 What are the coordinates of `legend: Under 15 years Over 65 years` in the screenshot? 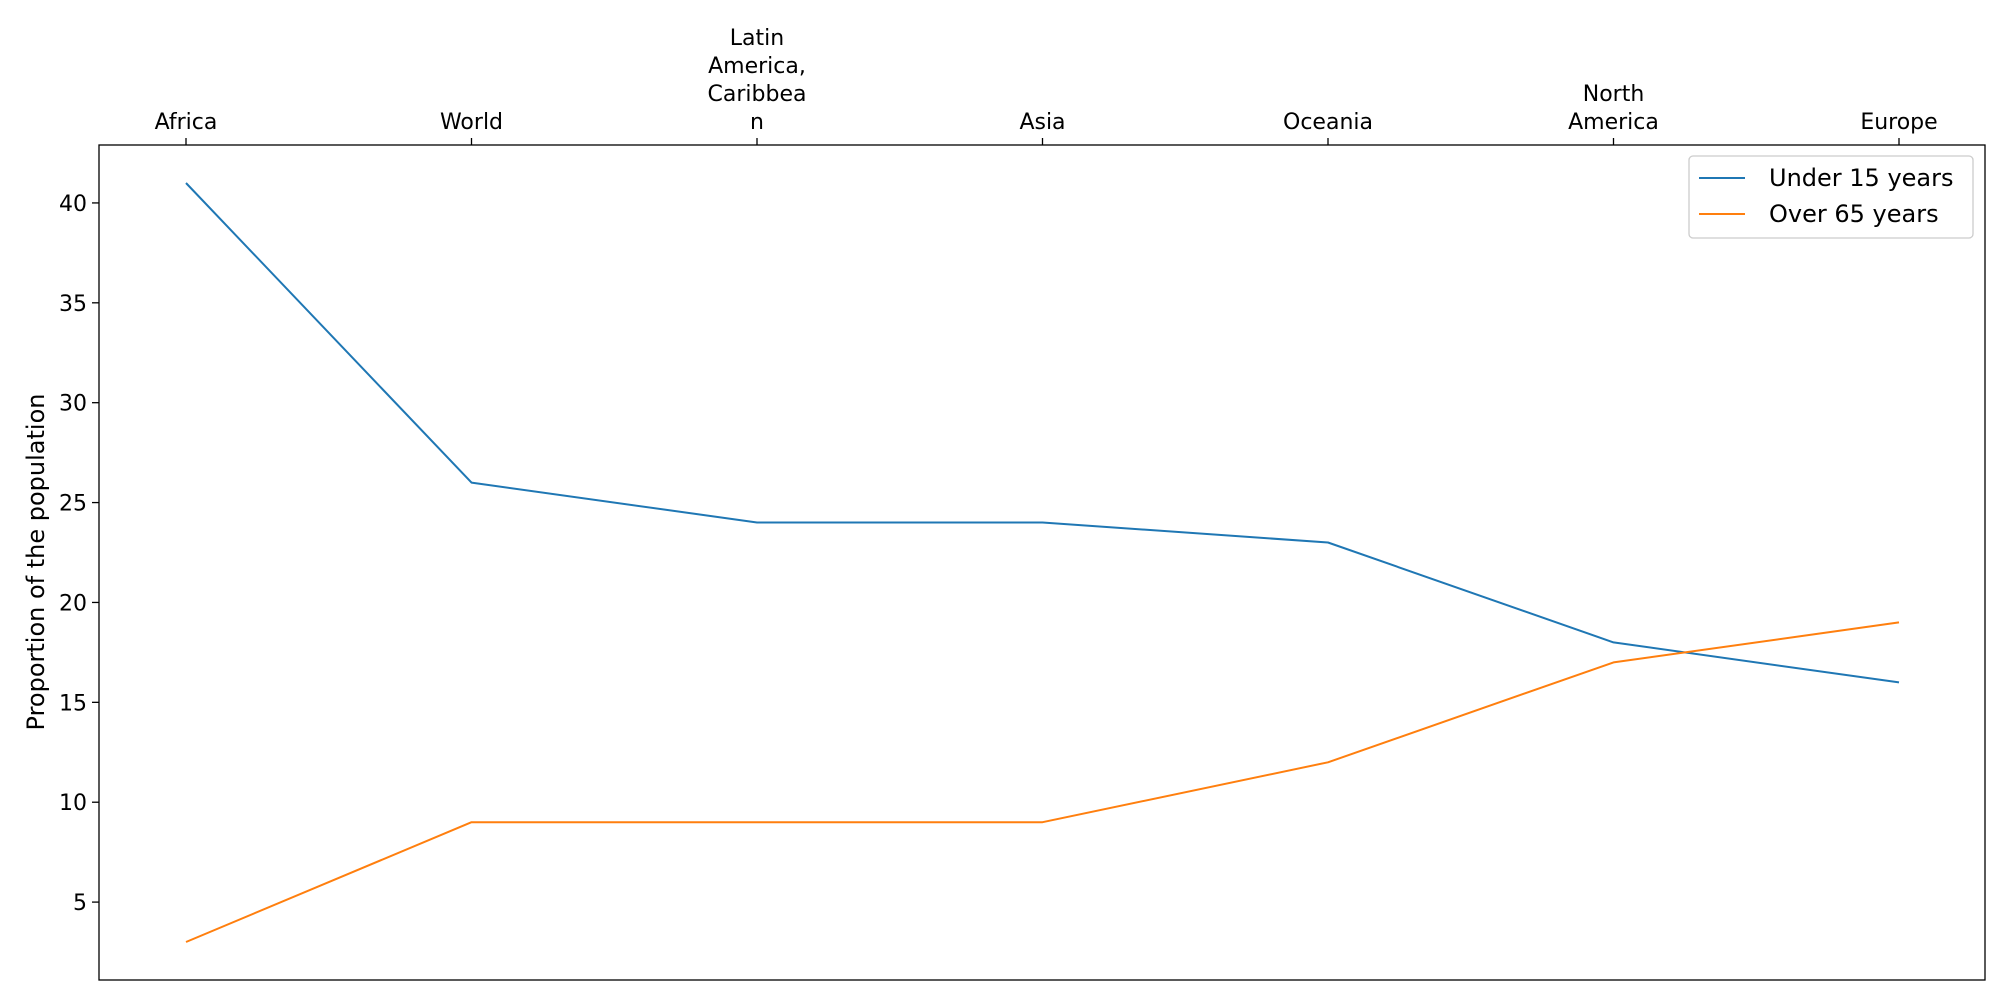 It's located at (1831, 197).